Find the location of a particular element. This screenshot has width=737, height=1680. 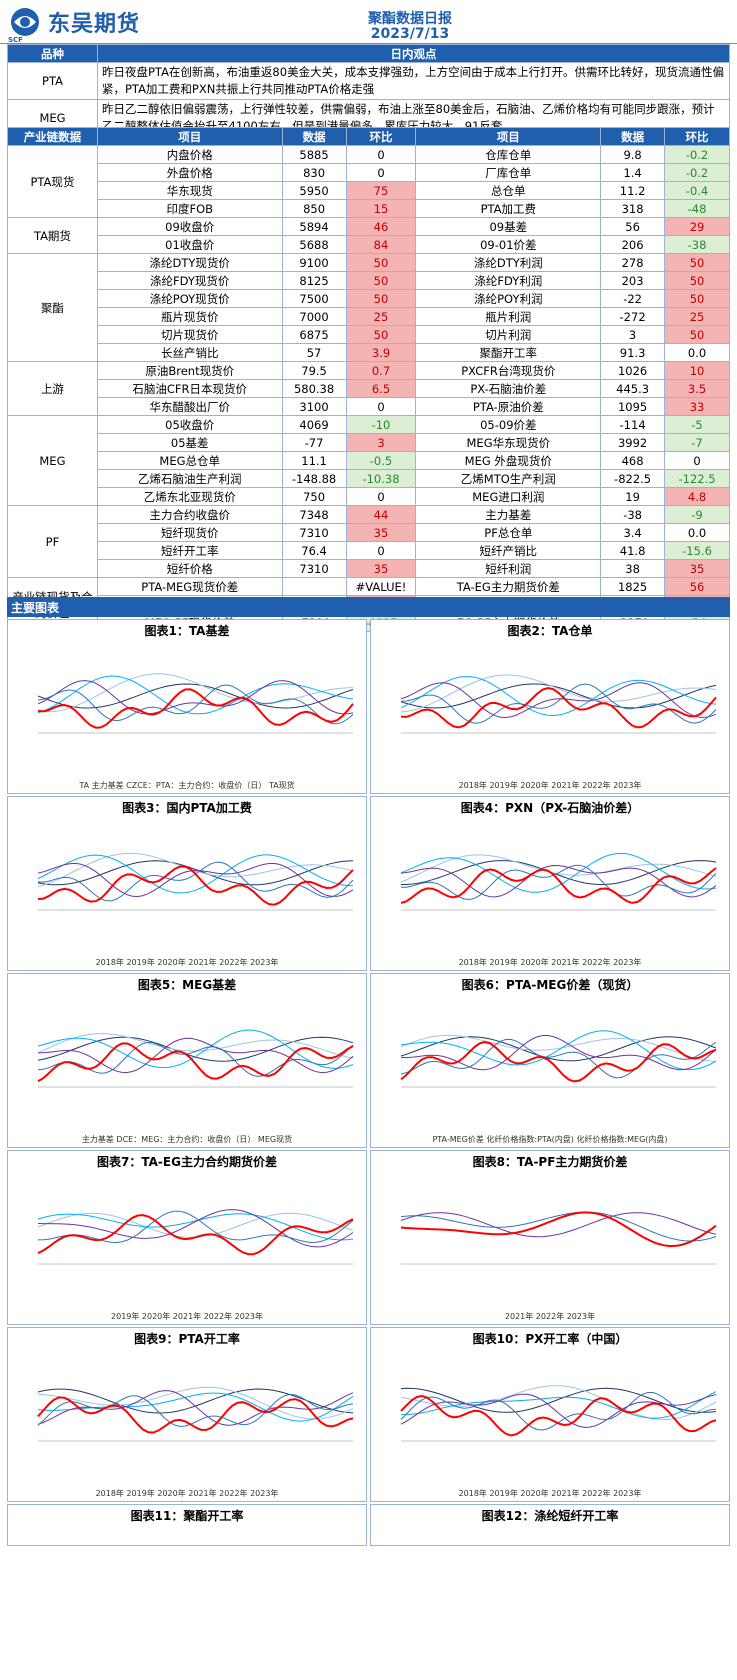

group-name: TA期货 is located at coordinates (52, 235).